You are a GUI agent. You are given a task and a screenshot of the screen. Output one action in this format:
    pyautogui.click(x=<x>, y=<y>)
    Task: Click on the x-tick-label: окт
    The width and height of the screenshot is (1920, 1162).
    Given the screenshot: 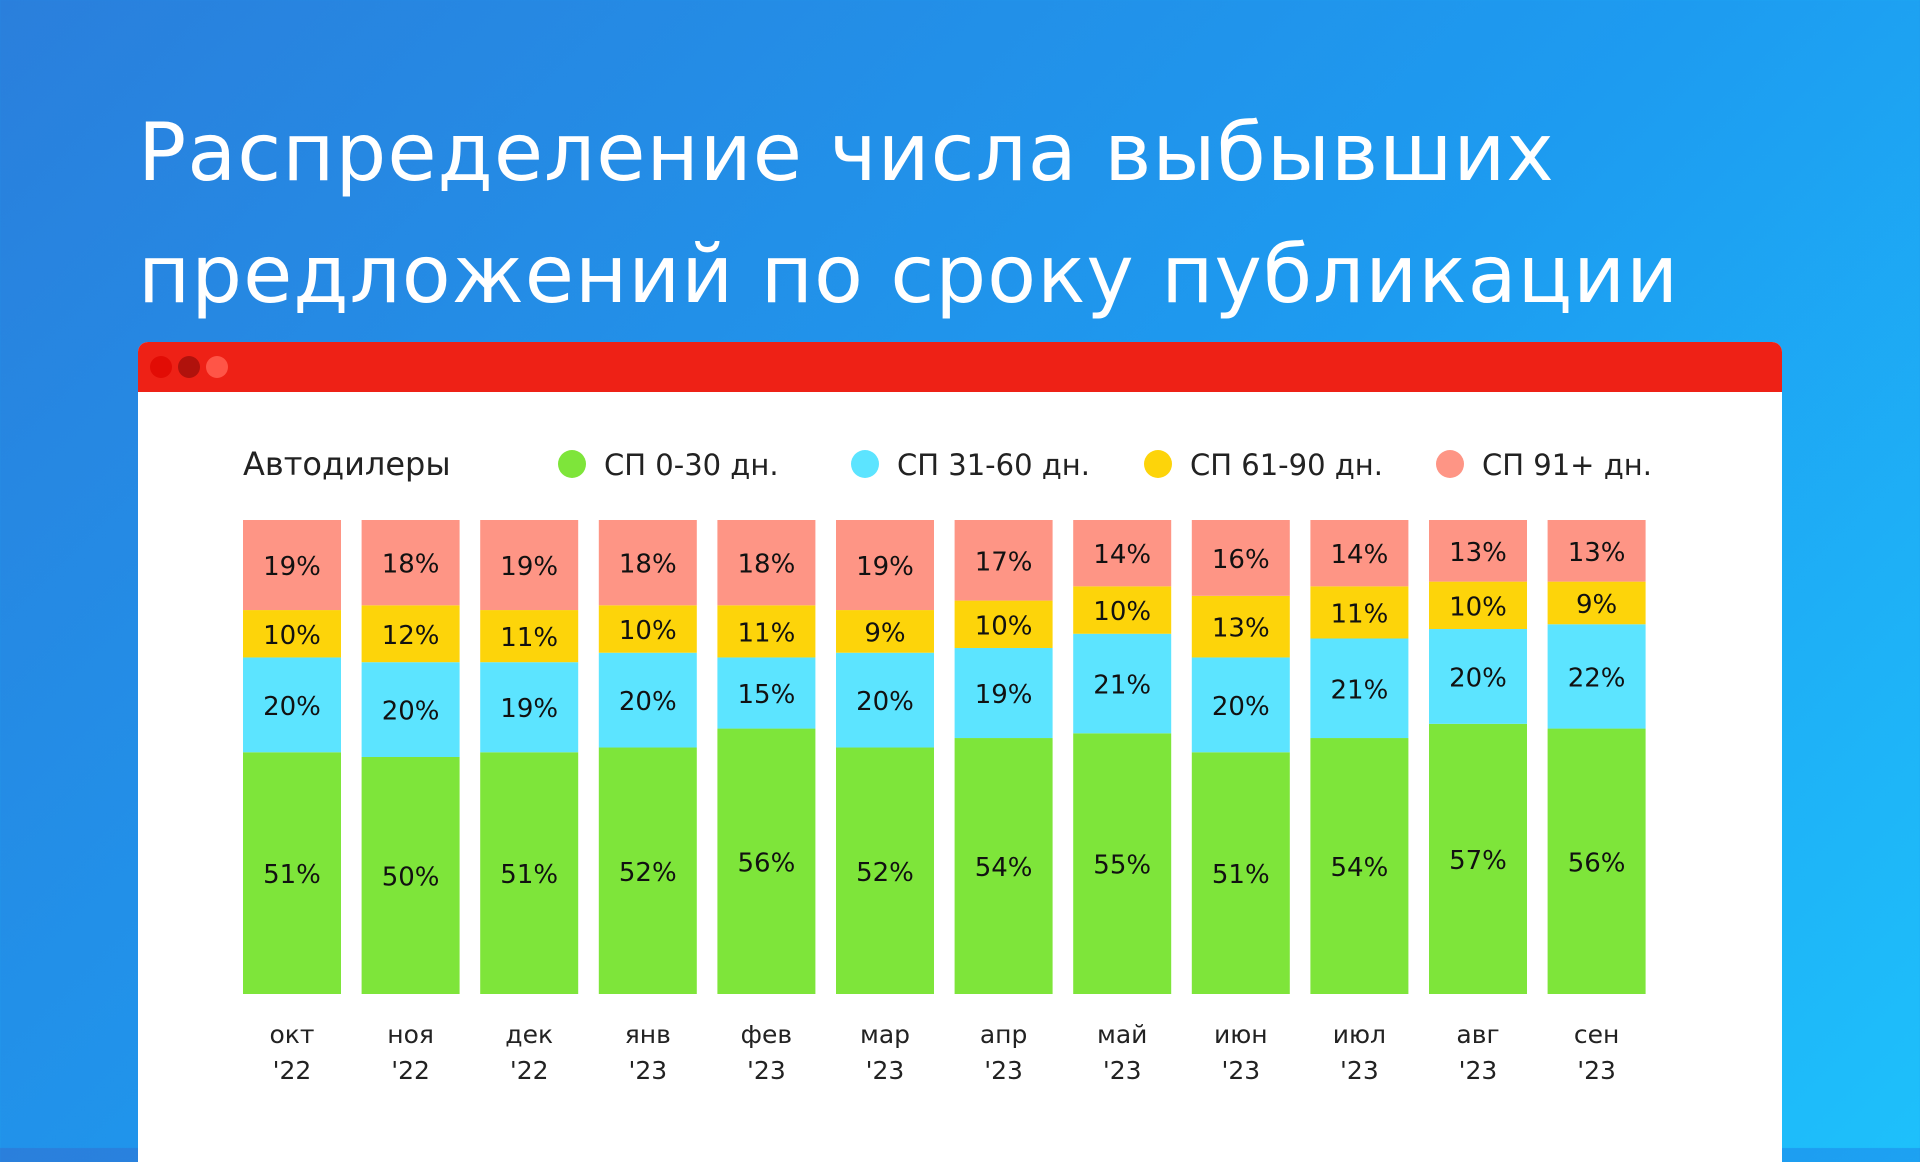 What is the action you would take?
    pyautogui.click(x=292, y=1034)
    